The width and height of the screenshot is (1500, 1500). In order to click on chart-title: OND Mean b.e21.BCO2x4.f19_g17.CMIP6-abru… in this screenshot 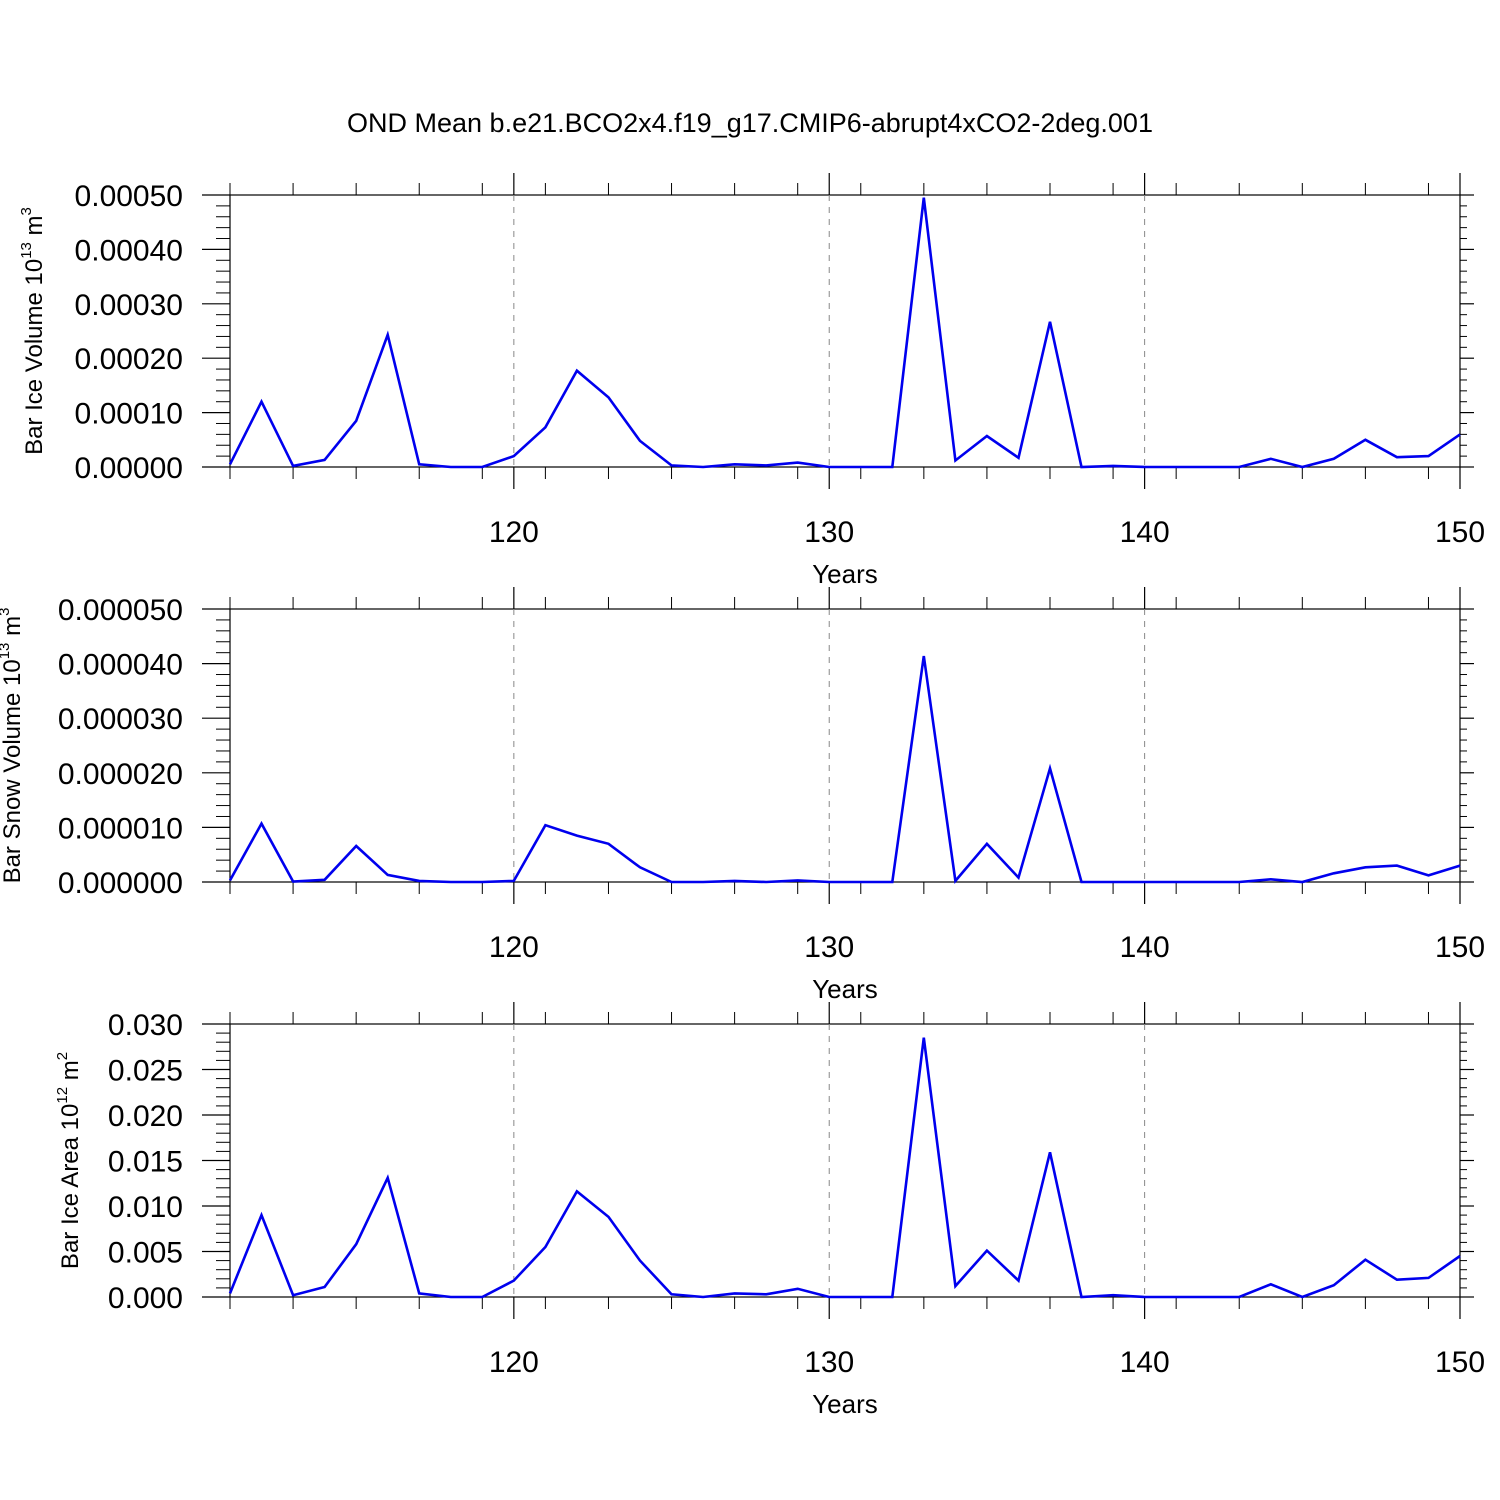, I will do `click(750, 123)`.